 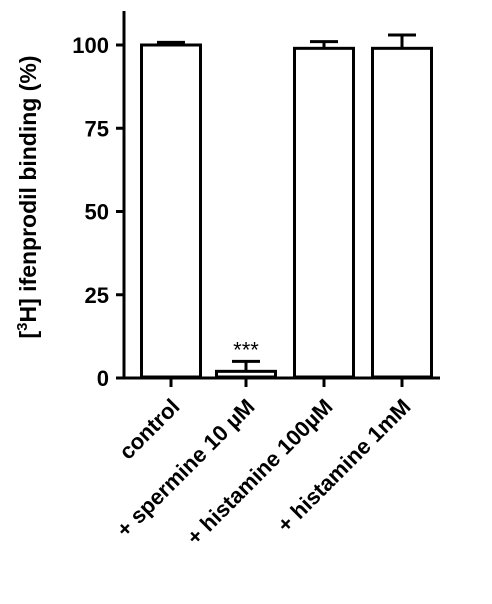 I want to click on y-tick-label: 100, so click(x=90, y=45).